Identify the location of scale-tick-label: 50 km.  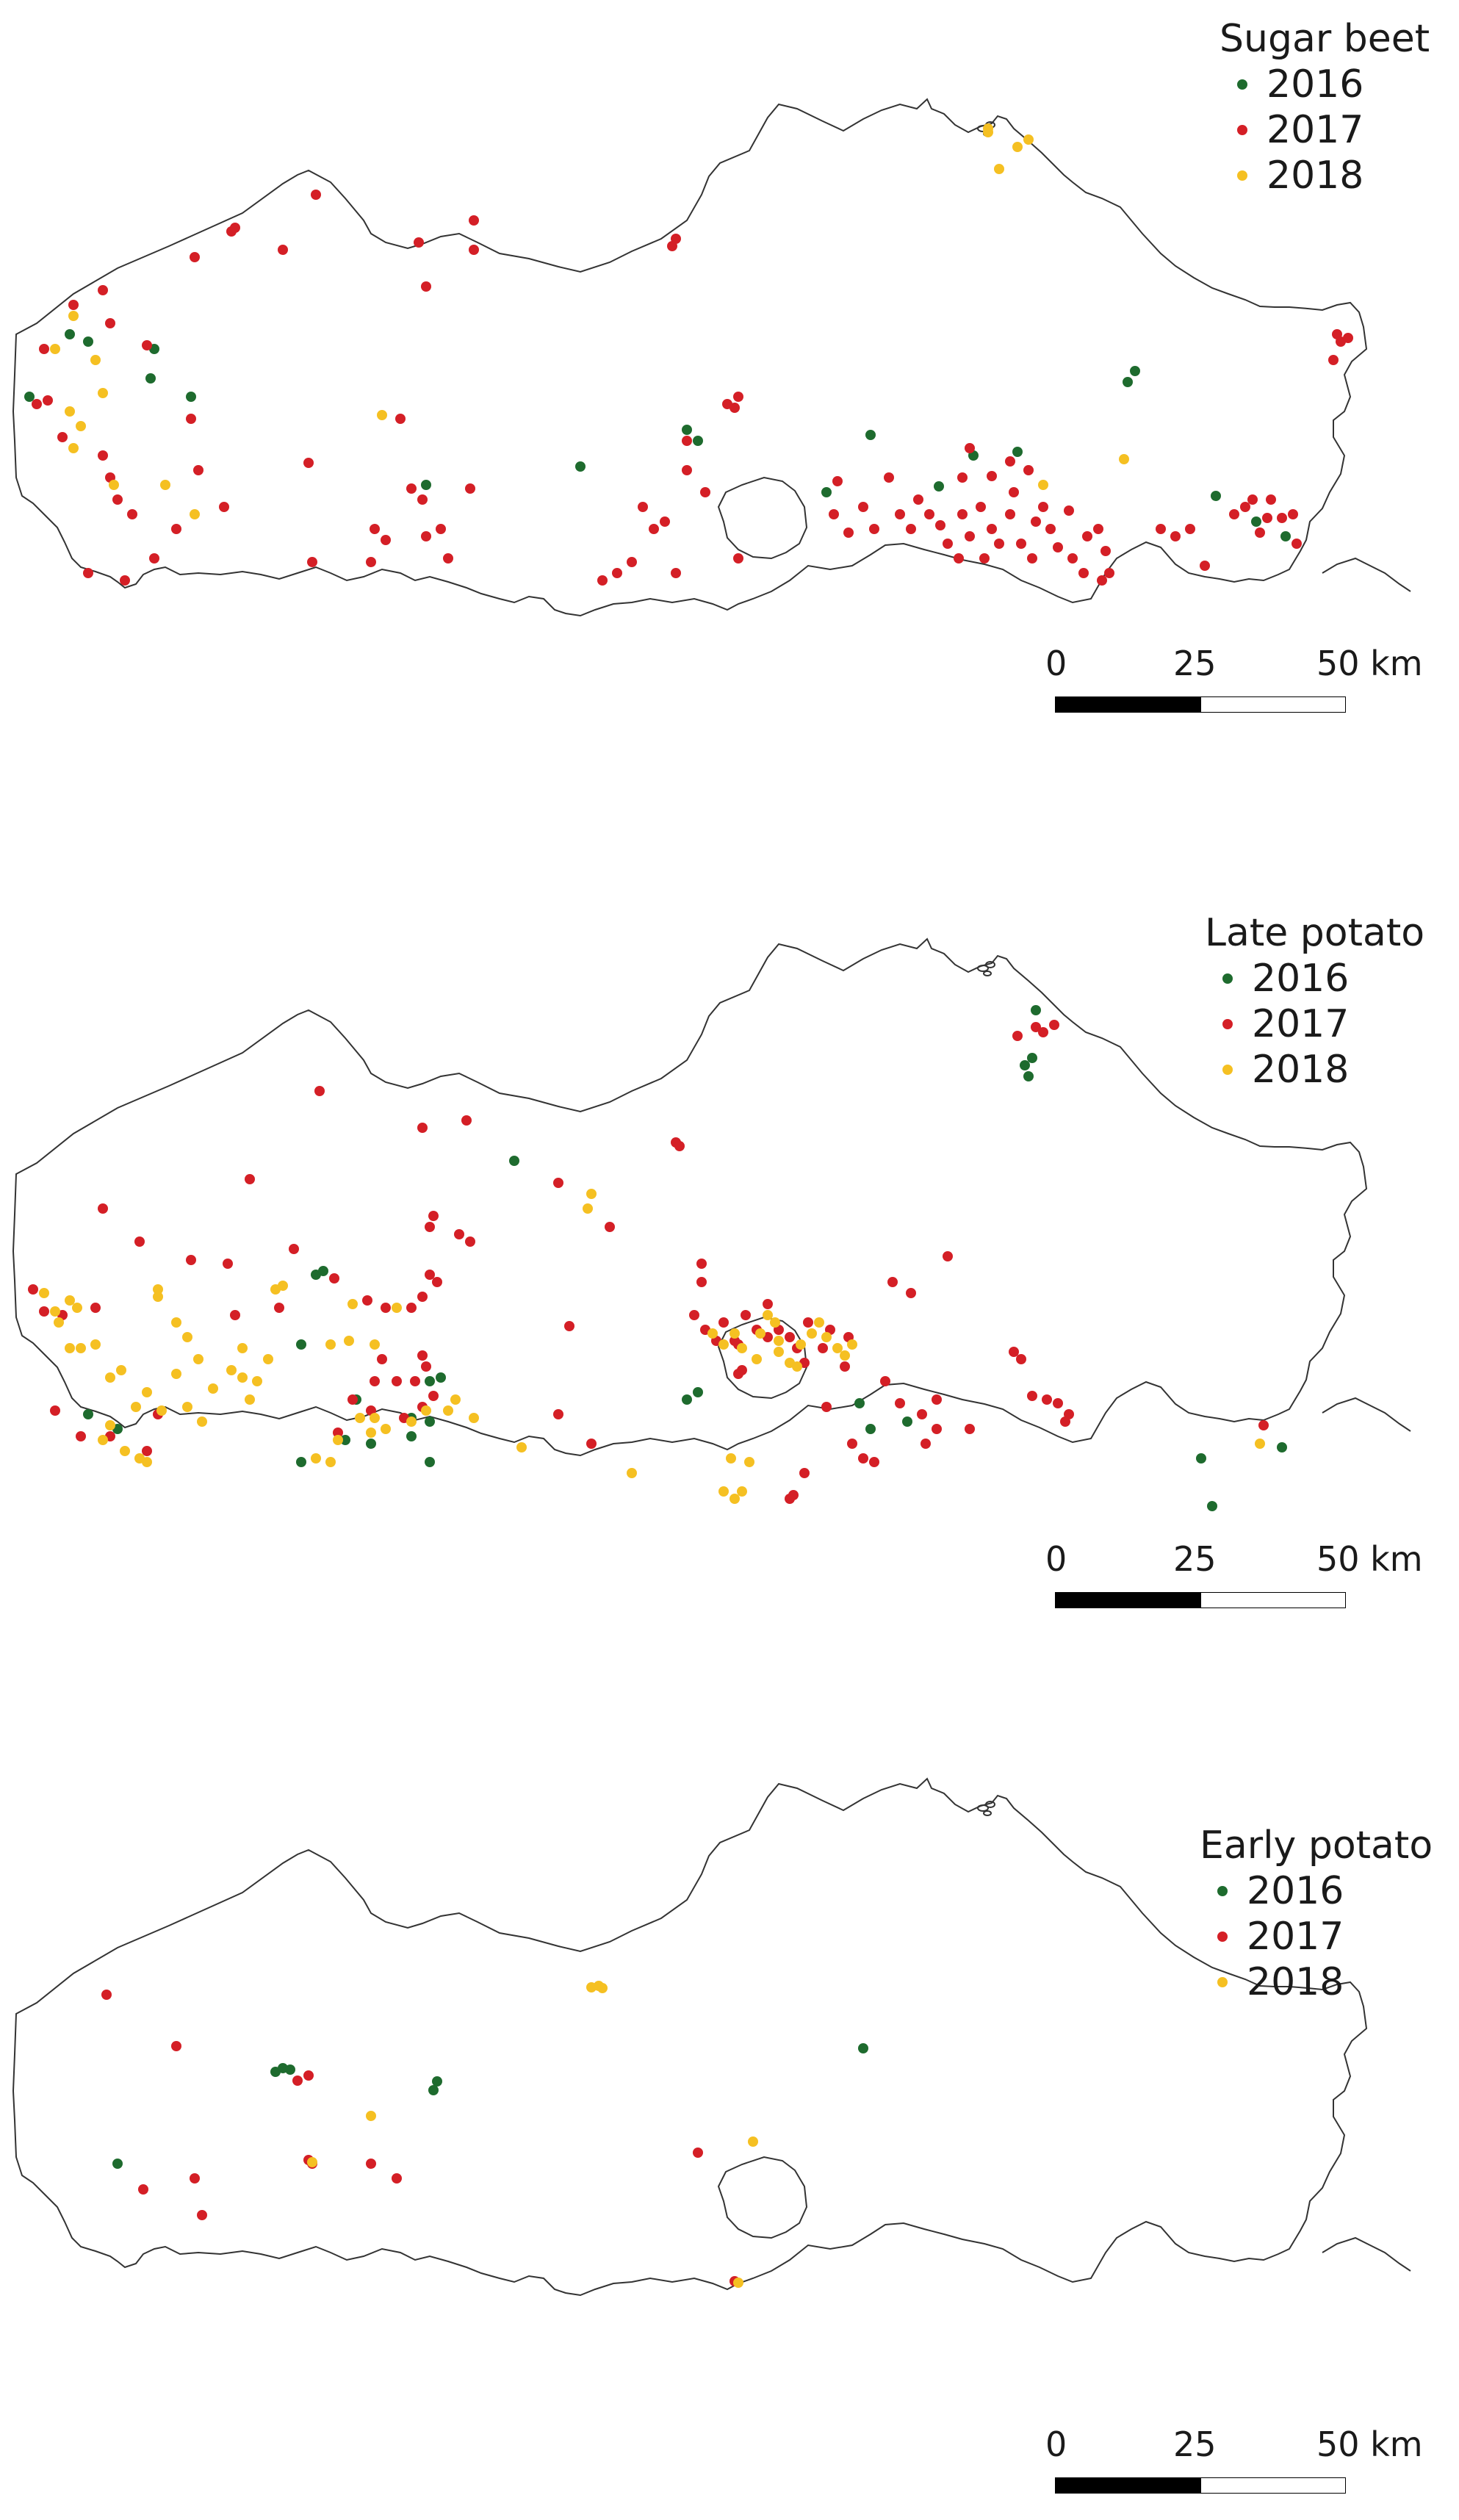
(1369, 2444).